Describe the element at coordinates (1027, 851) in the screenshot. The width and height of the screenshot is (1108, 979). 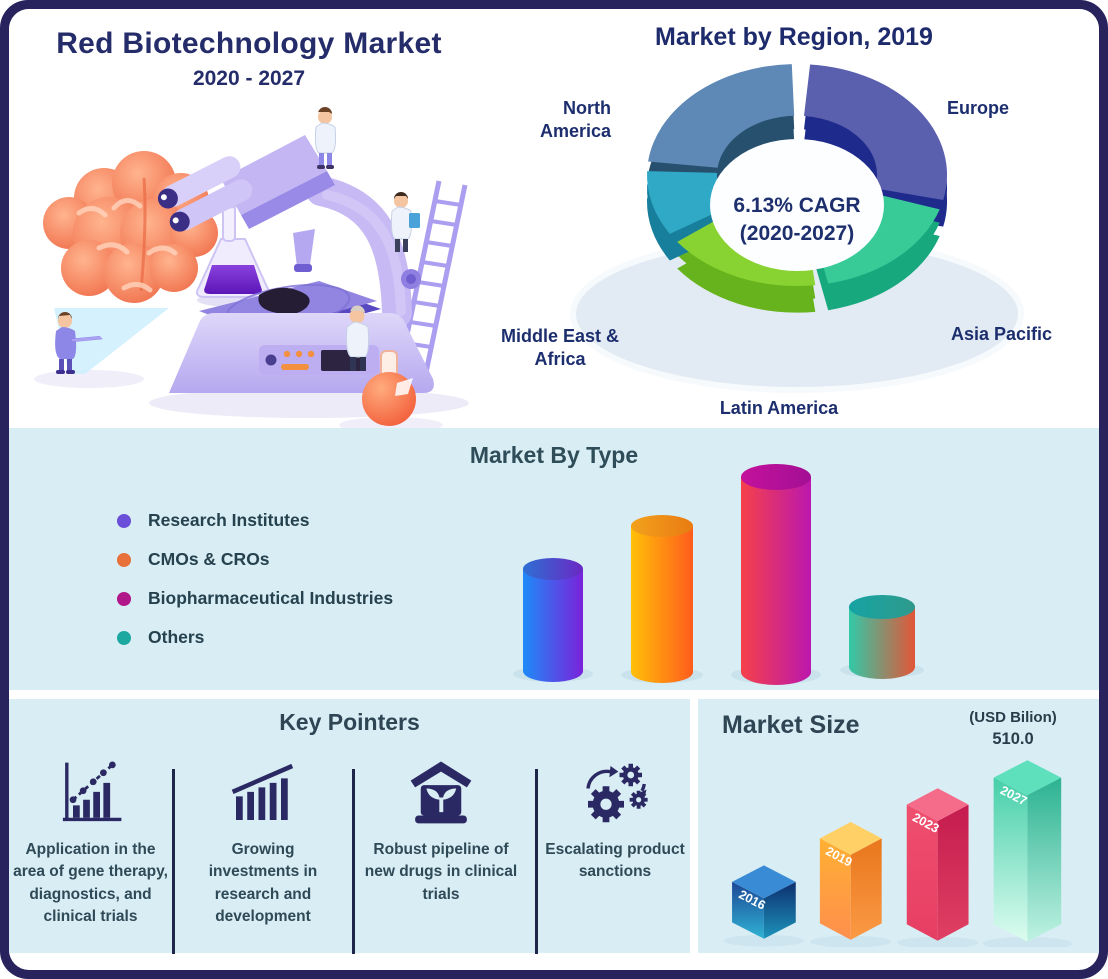
I see `bar-2027: 2027` at that location.